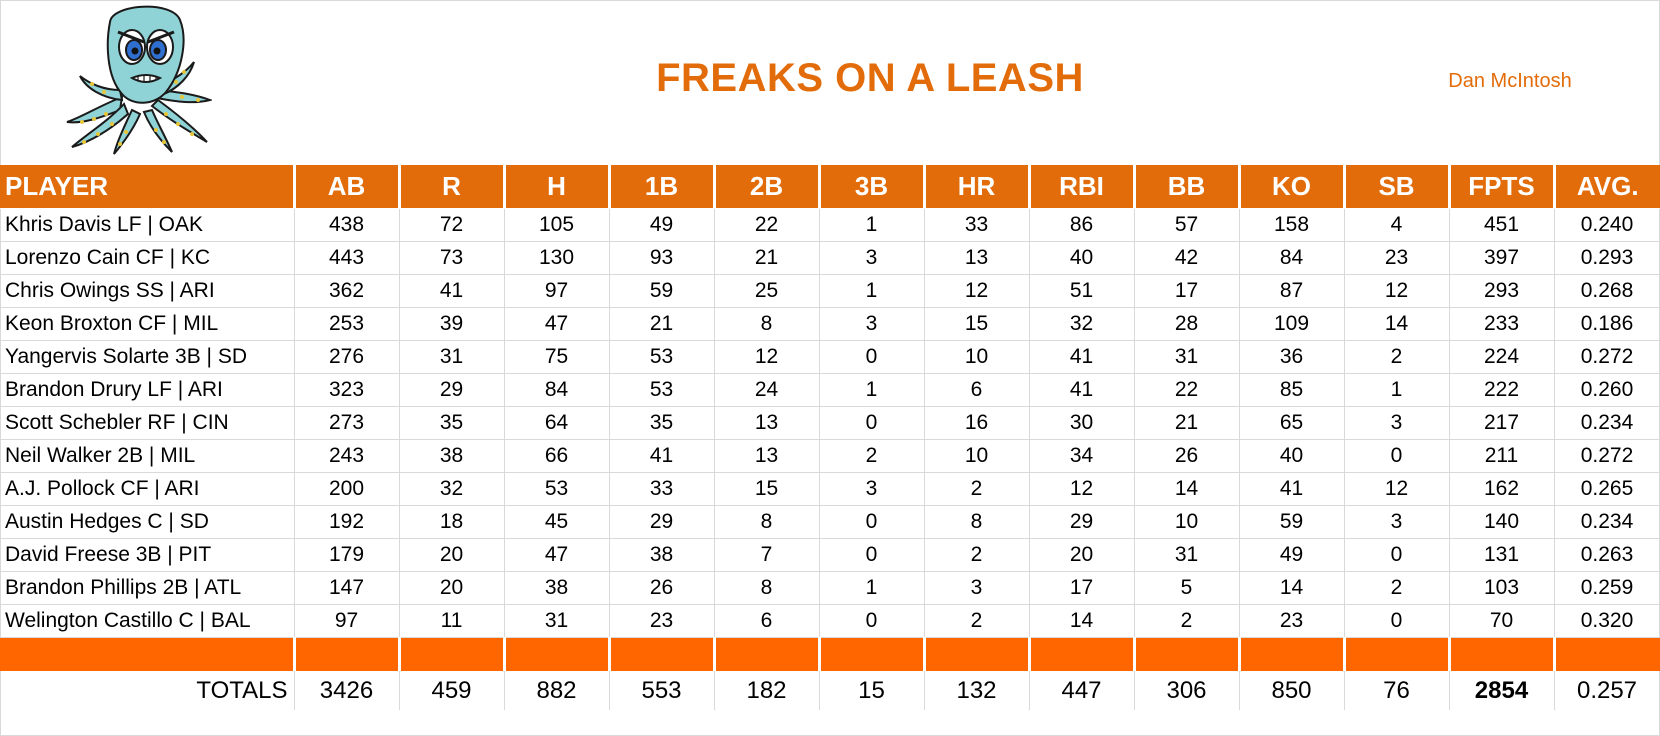  I want to click on stat-cell: 31, so click(1187, 555).